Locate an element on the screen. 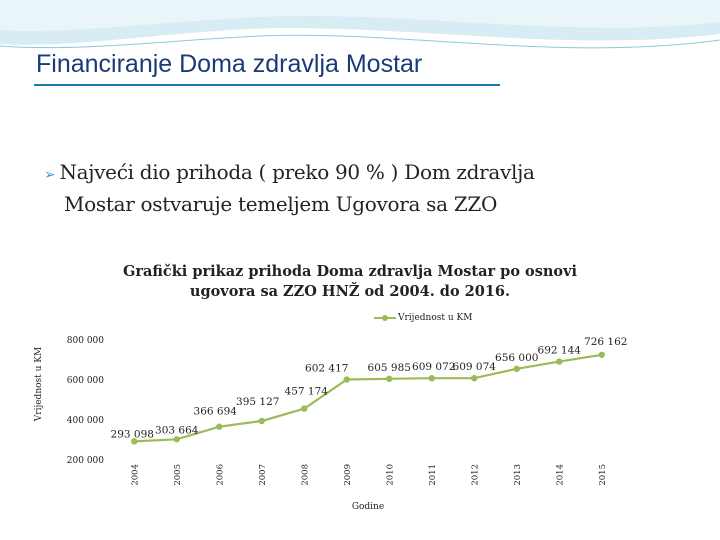 The height and width of the screenshot is (540, 720). x-tick-label: 2006 is located at coordinates (220, 475).